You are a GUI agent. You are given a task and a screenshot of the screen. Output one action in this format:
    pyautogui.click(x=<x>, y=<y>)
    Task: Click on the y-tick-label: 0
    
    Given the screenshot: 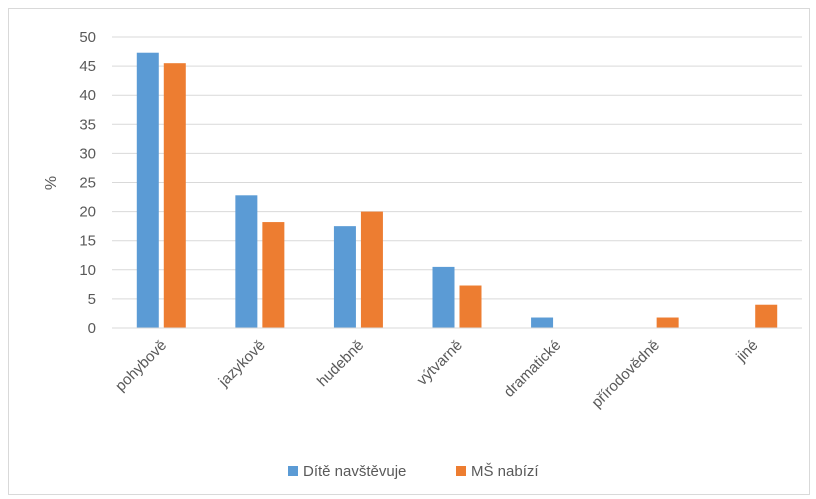 What is the action you would take?
    pyautogui.click(x=92, y=328)
    